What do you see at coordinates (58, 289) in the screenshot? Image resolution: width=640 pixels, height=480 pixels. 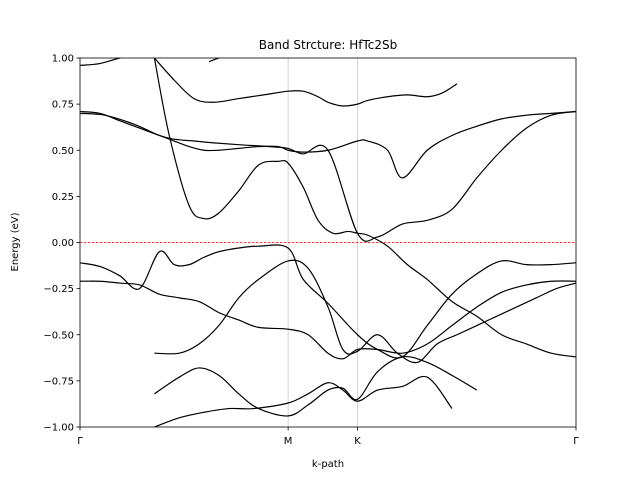 I see `y-tick-label: −0.25` at bounding box center [58, 289].